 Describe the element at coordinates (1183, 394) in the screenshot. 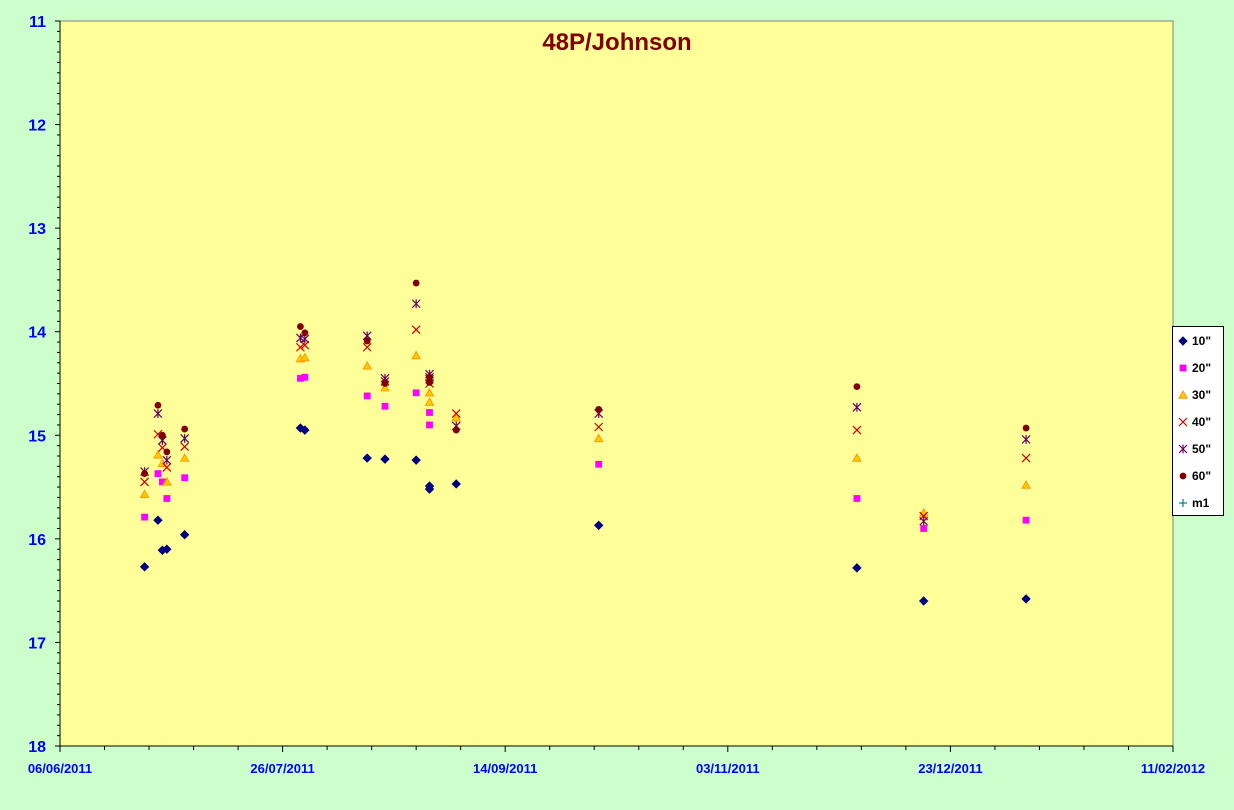

I see `legend-marker-triangle-icon` at that location.